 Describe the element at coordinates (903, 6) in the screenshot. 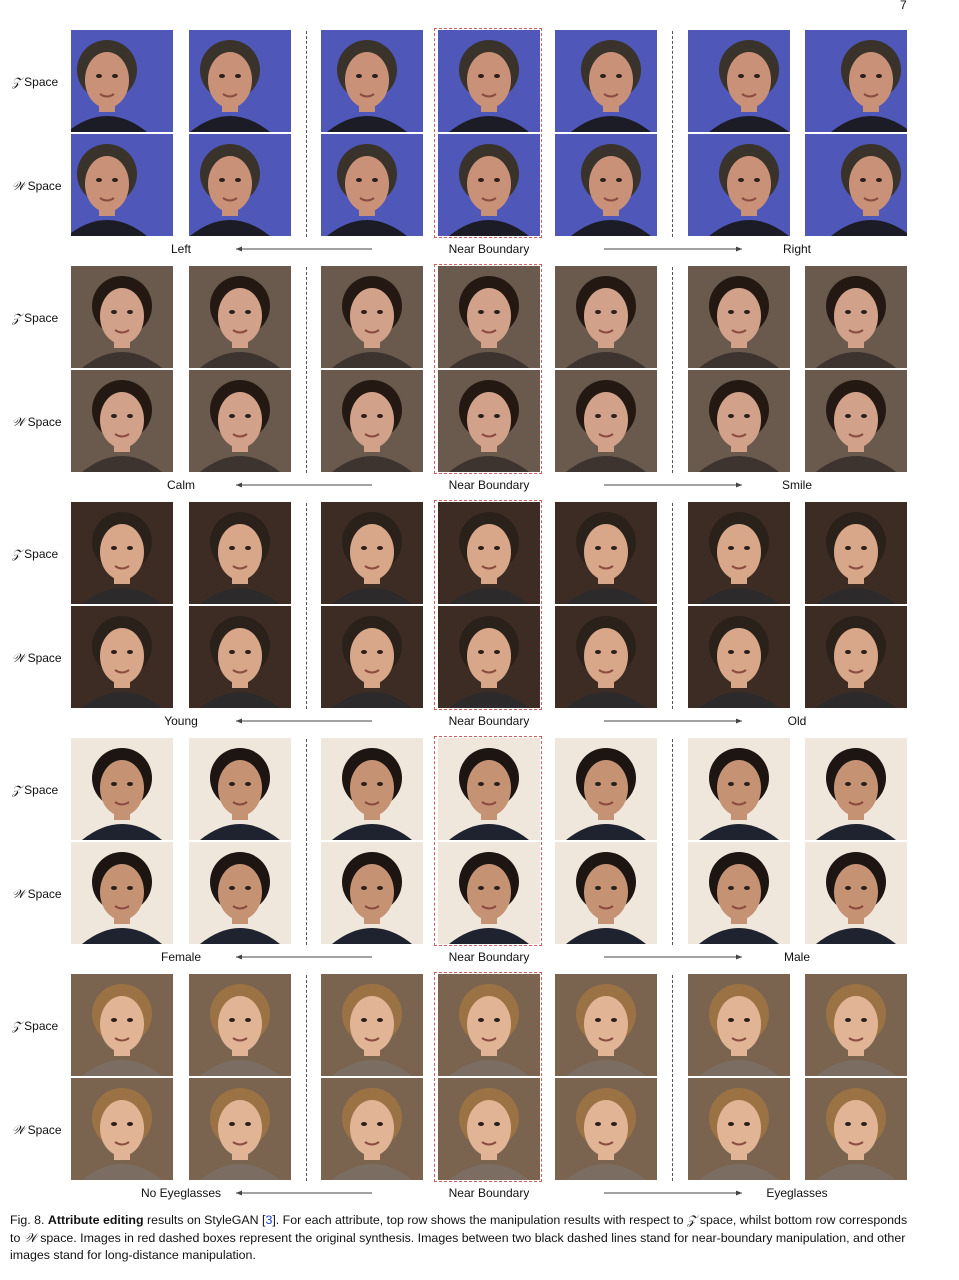

I see `page-number: 7` at that location.